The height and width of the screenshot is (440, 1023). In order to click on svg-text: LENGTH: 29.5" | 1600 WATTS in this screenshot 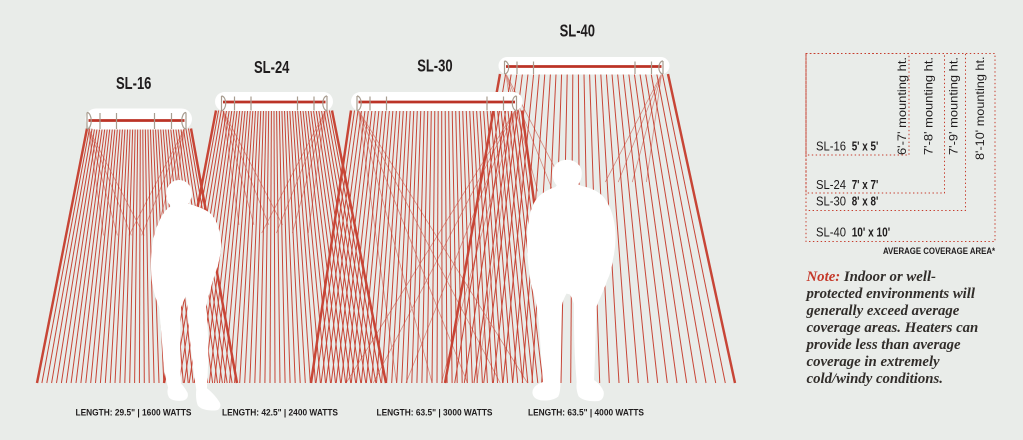, I will do `click(134, 412)`.